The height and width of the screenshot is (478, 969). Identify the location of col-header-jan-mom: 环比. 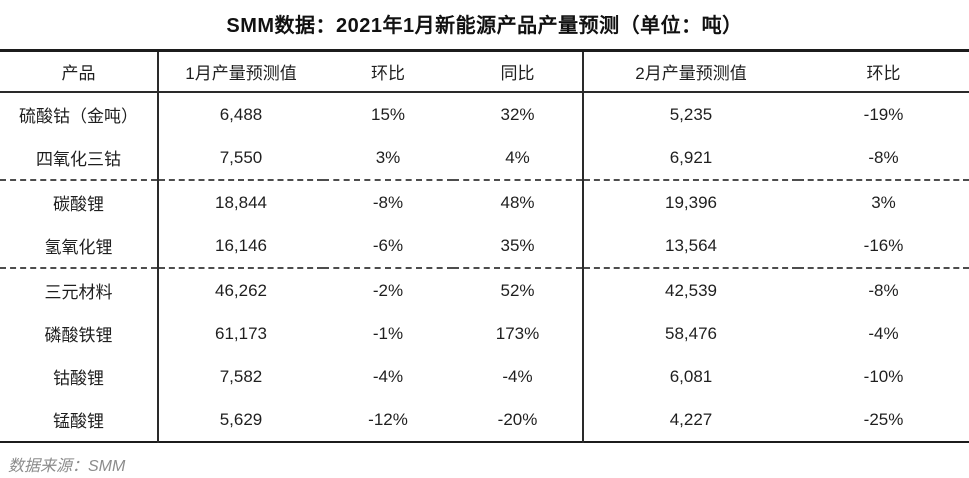
(388, 71).